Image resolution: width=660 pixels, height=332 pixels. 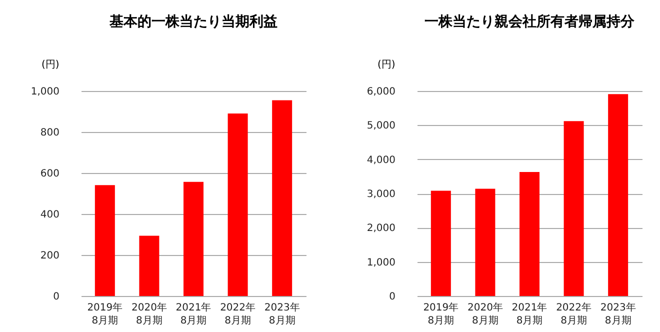 I want to click on y-tick-label: 4,000, so click(x=381, y=160).